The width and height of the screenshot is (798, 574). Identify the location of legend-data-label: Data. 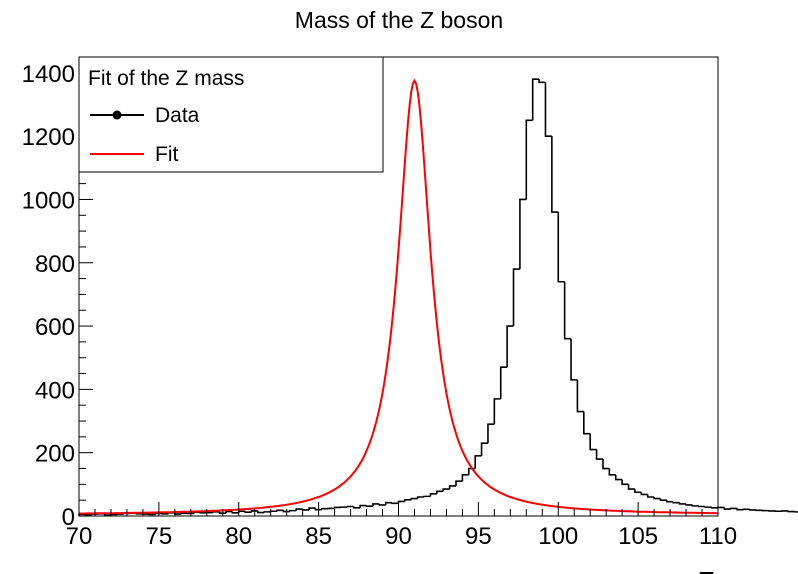
(177, 115).